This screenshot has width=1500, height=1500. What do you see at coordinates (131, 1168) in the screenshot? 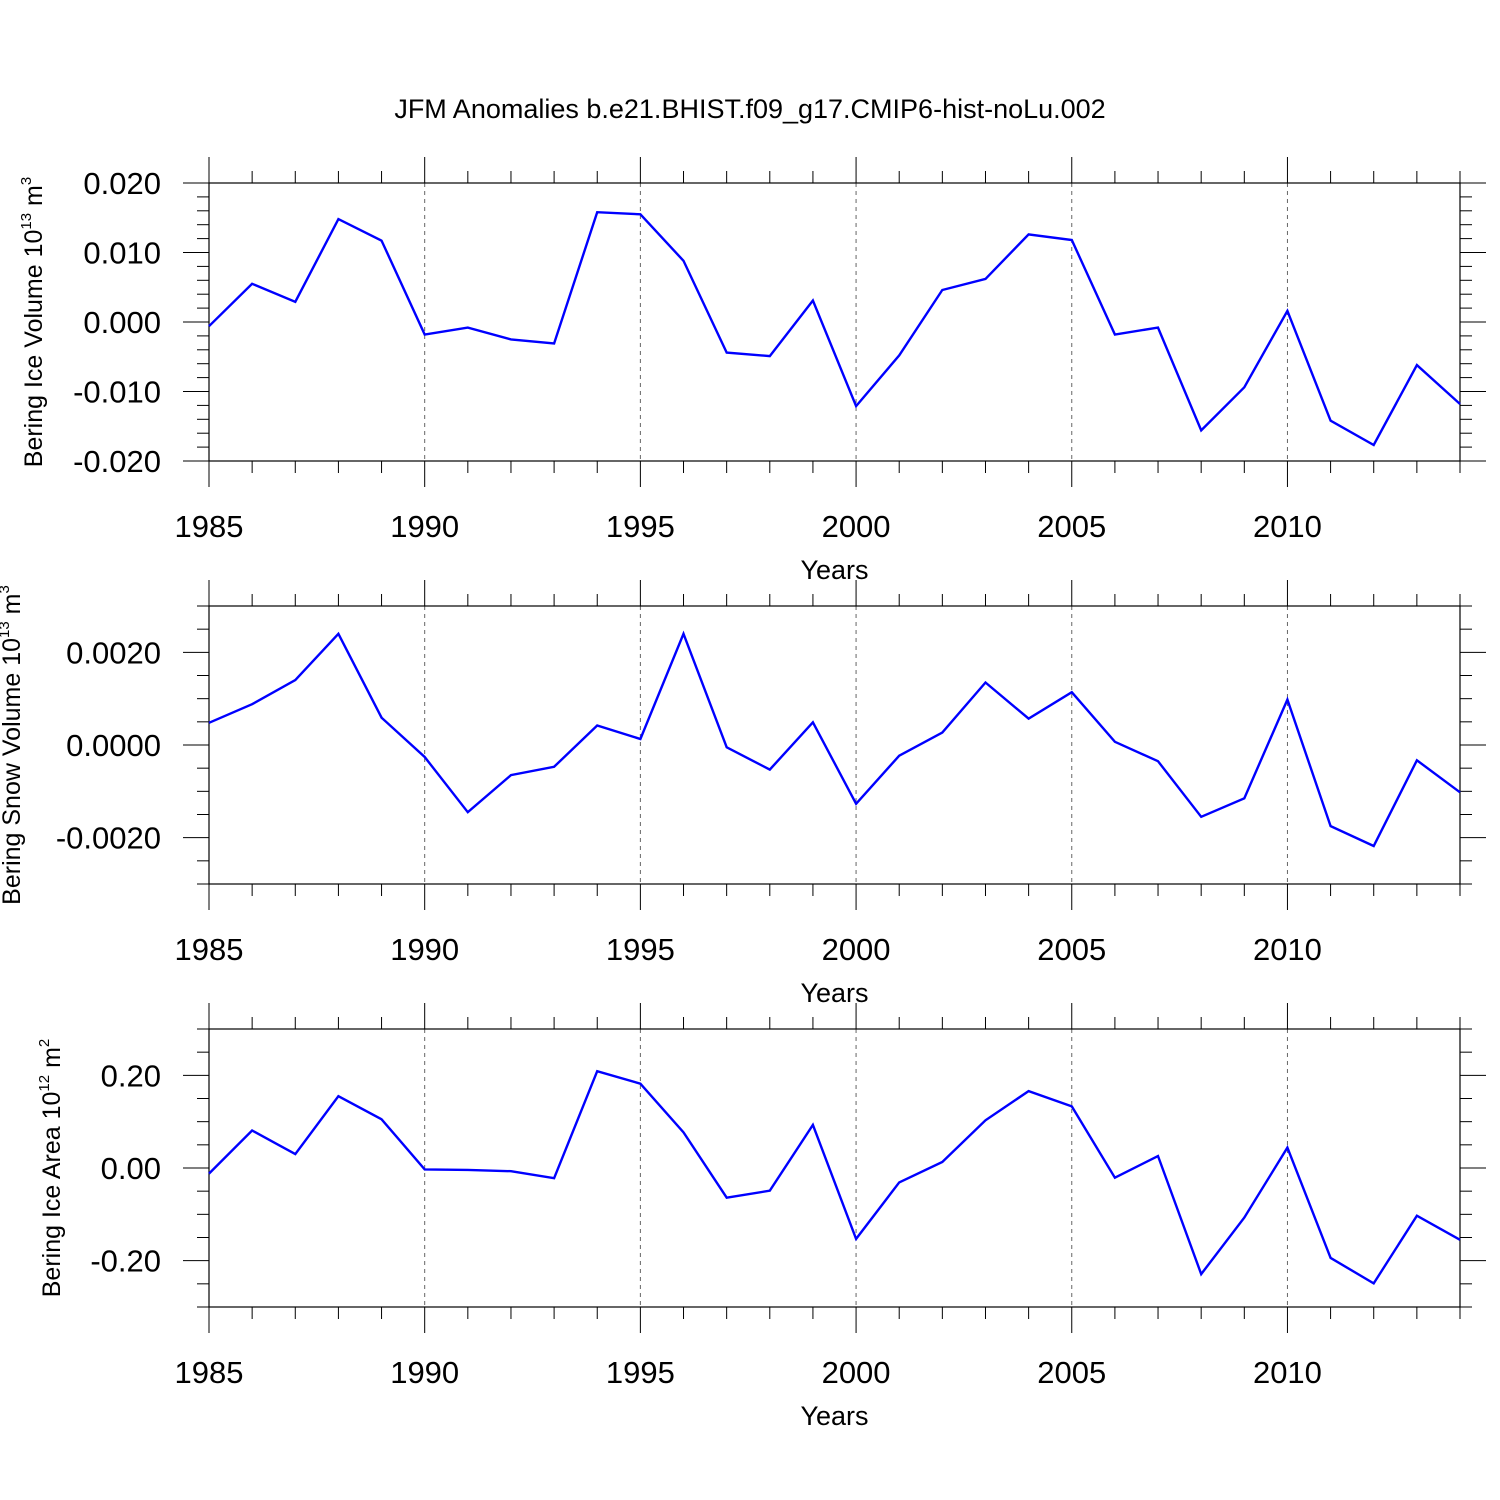
I see `y-tick-label: 0.00` at bounding box center [131, 1168].